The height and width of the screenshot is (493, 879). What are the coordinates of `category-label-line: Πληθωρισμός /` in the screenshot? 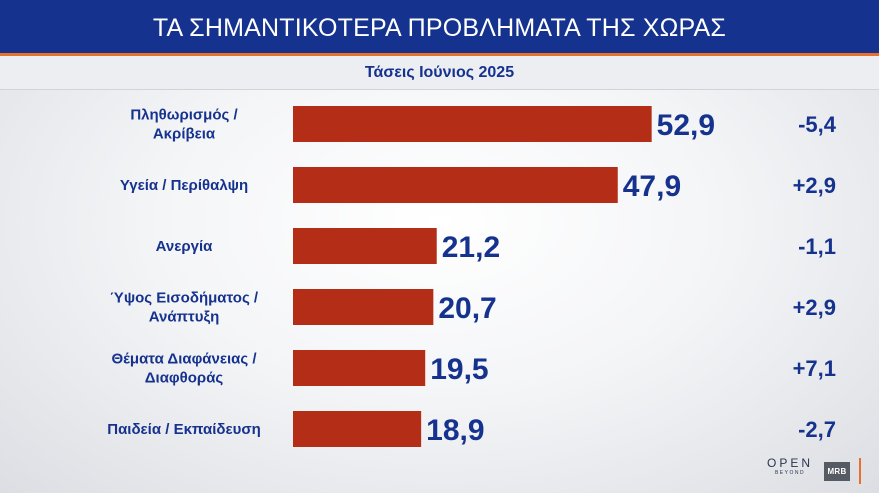 It's located at (184, 115).